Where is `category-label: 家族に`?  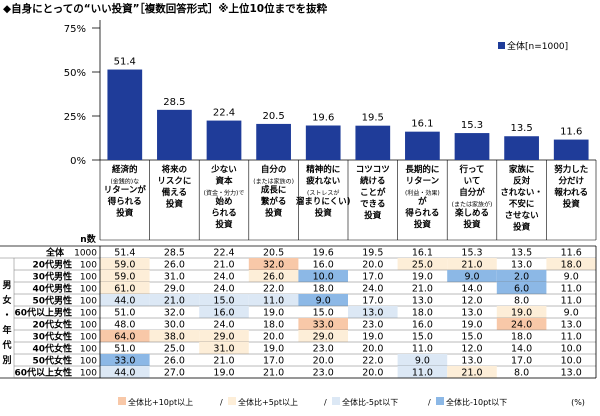
category-label: 家族に is located at coordinates (522, 169).